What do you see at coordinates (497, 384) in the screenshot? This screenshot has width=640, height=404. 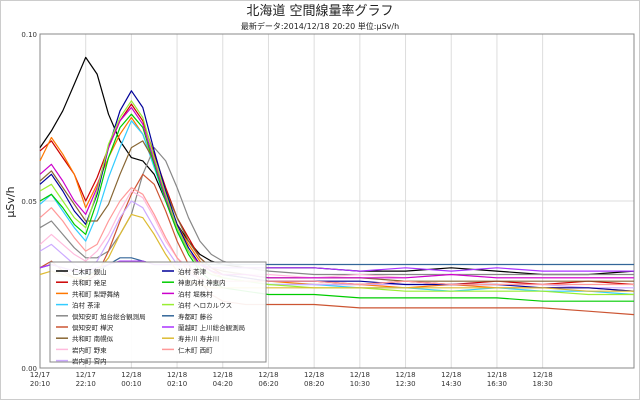 I see `x-tick-time: 16:30` at bounding box center [497, 384].